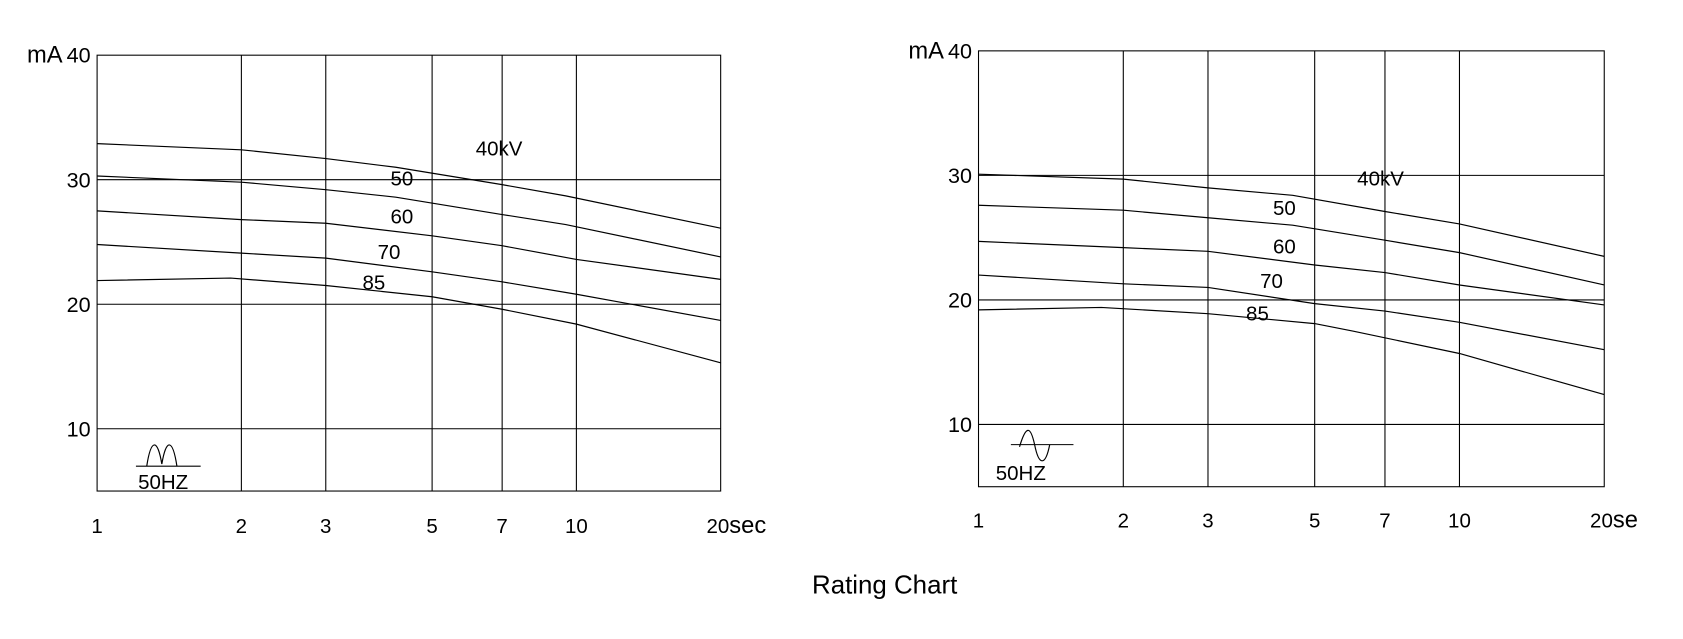 The height and width of the screenshot is (639, 1683). Describe the element at coordinates (1625, 521) in the screenshot. I see `x-axis-unit: se` at that location.